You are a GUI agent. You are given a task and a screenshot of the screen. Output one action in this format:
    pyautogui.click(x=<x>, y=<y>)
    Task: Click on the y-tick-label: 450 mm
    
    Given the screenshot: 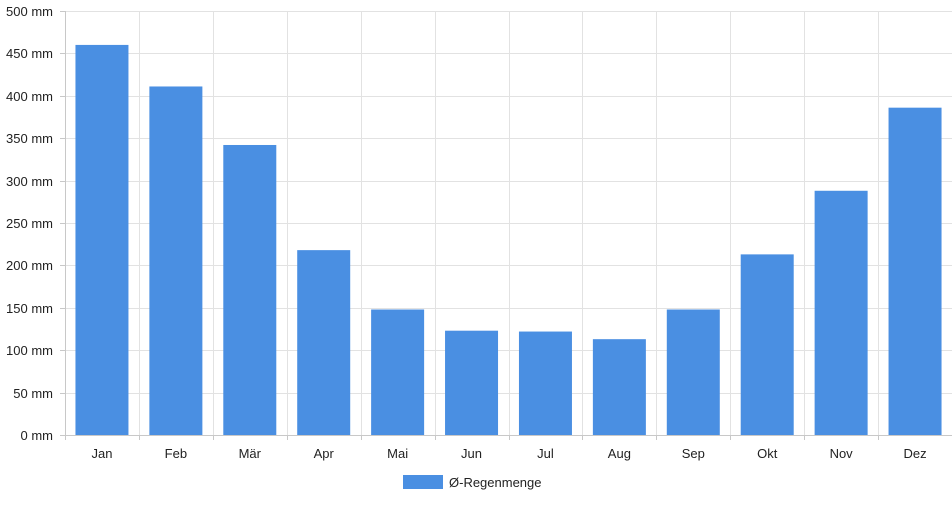 What is the action you would take?
    pyautogui.click(x=29, y=53)
    